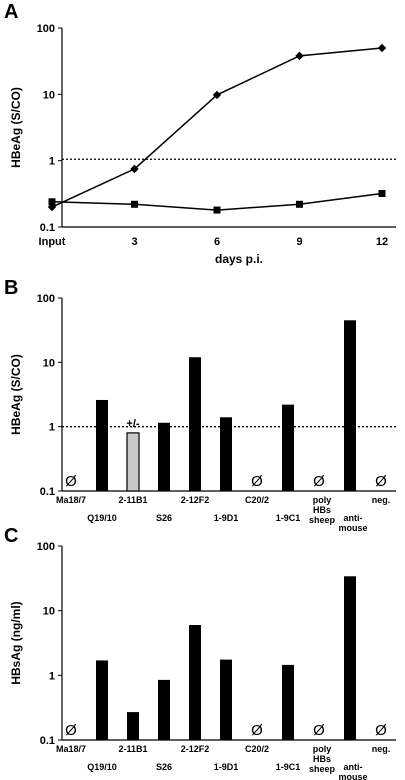 The height and width of the screenshot is (780, 405). I want to click on bar-annotation: +/-, so click(132, 424).